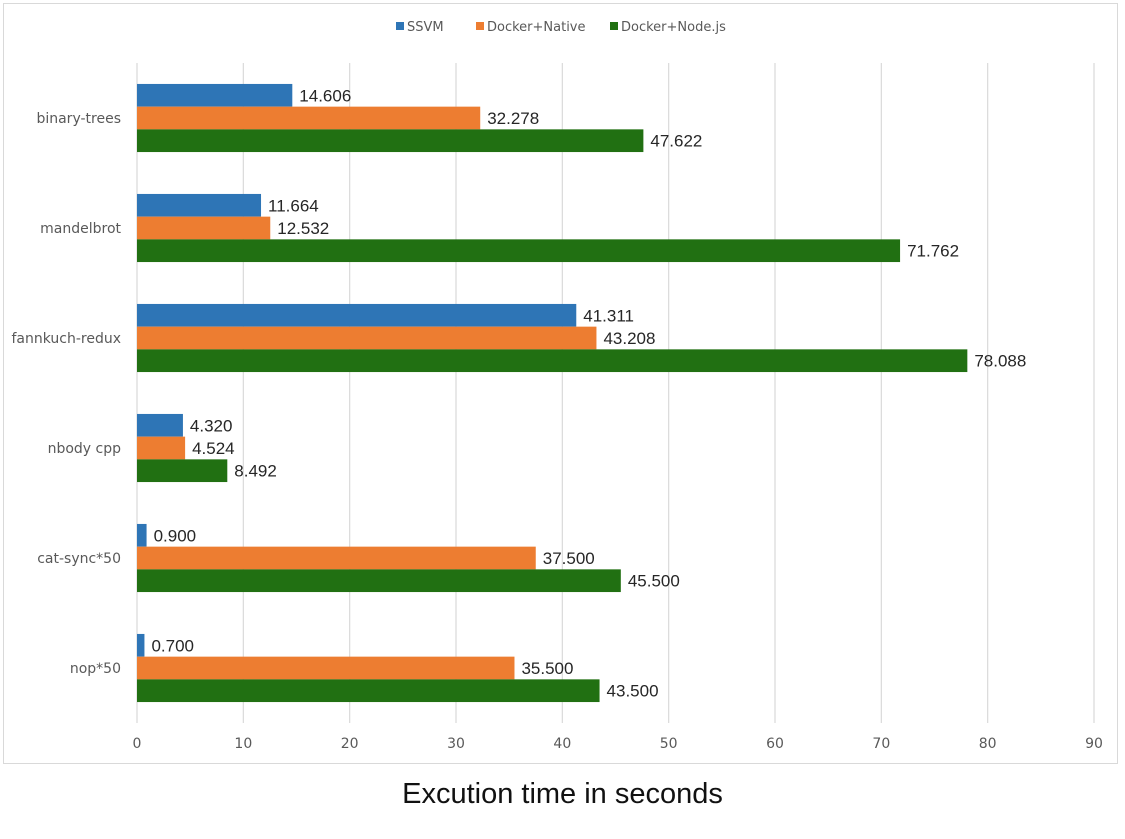  I want to click on x-tick-label: 70, so click(881, 744).